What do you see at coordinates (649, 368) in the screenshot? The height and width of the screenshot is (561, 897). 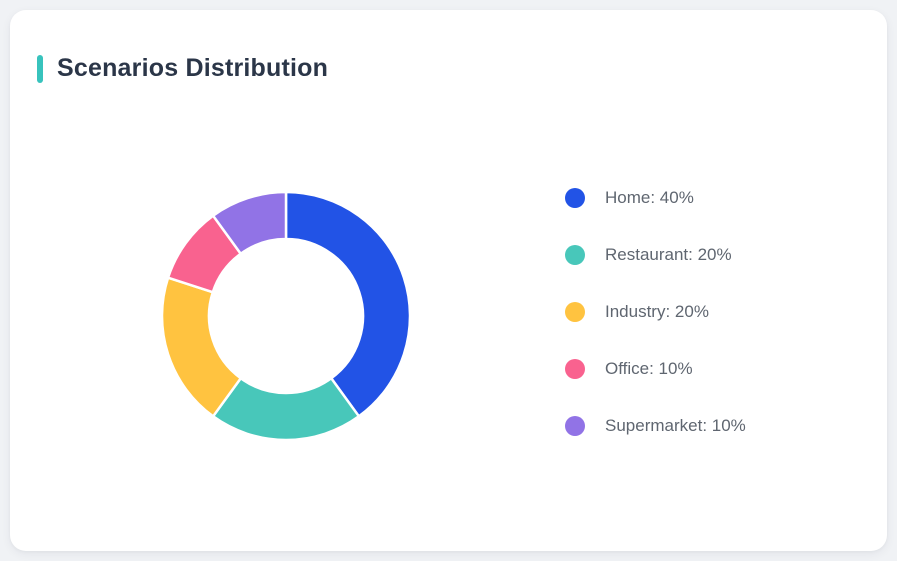 I see `legend-label-office: Office: 10%` at bounding box center [649, 368].